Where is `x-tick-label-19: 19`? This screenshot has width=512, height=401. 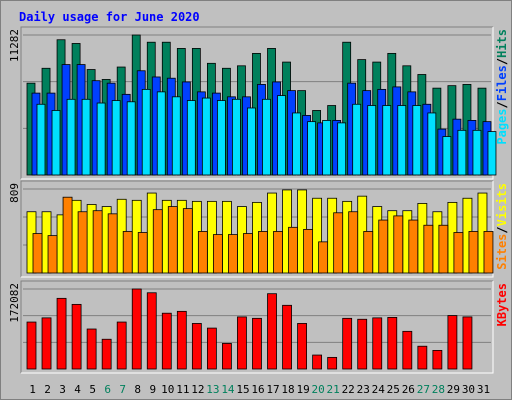 x-tick-label-19: 19 is located at coordinates (302, 389).